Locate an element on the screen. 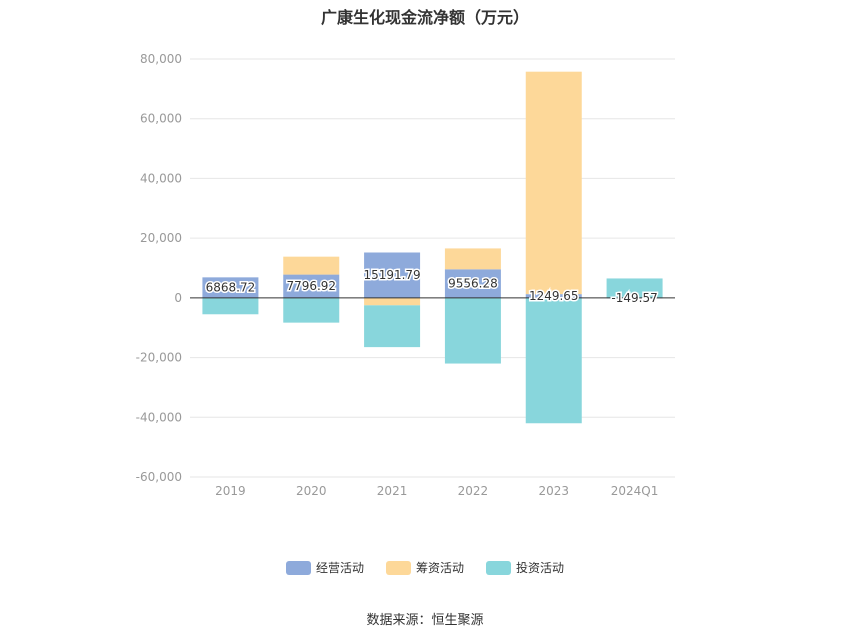 The height and width of the screenshot is (637, 850). legend-label: 经营活动 is located at coordinates (339, 568).